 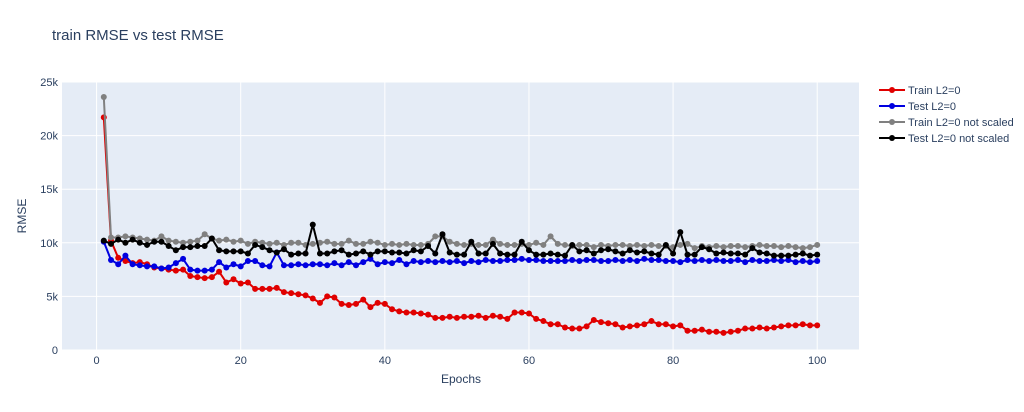 What do you see at coordinates (946, 123) in the screenshot?
I see `legend-item: Train L2=0 not scaled` at bounding box center [946, 123].